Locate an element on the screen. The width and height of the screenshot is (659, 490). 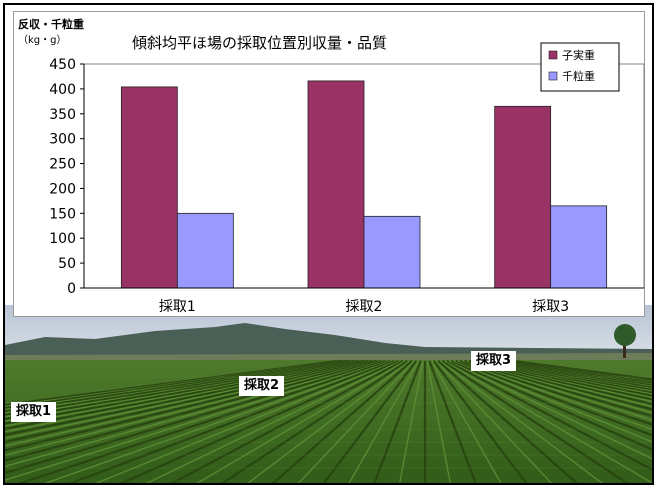
photo-label-sampling-1: 採取1 is located at coordinates (34, 412).